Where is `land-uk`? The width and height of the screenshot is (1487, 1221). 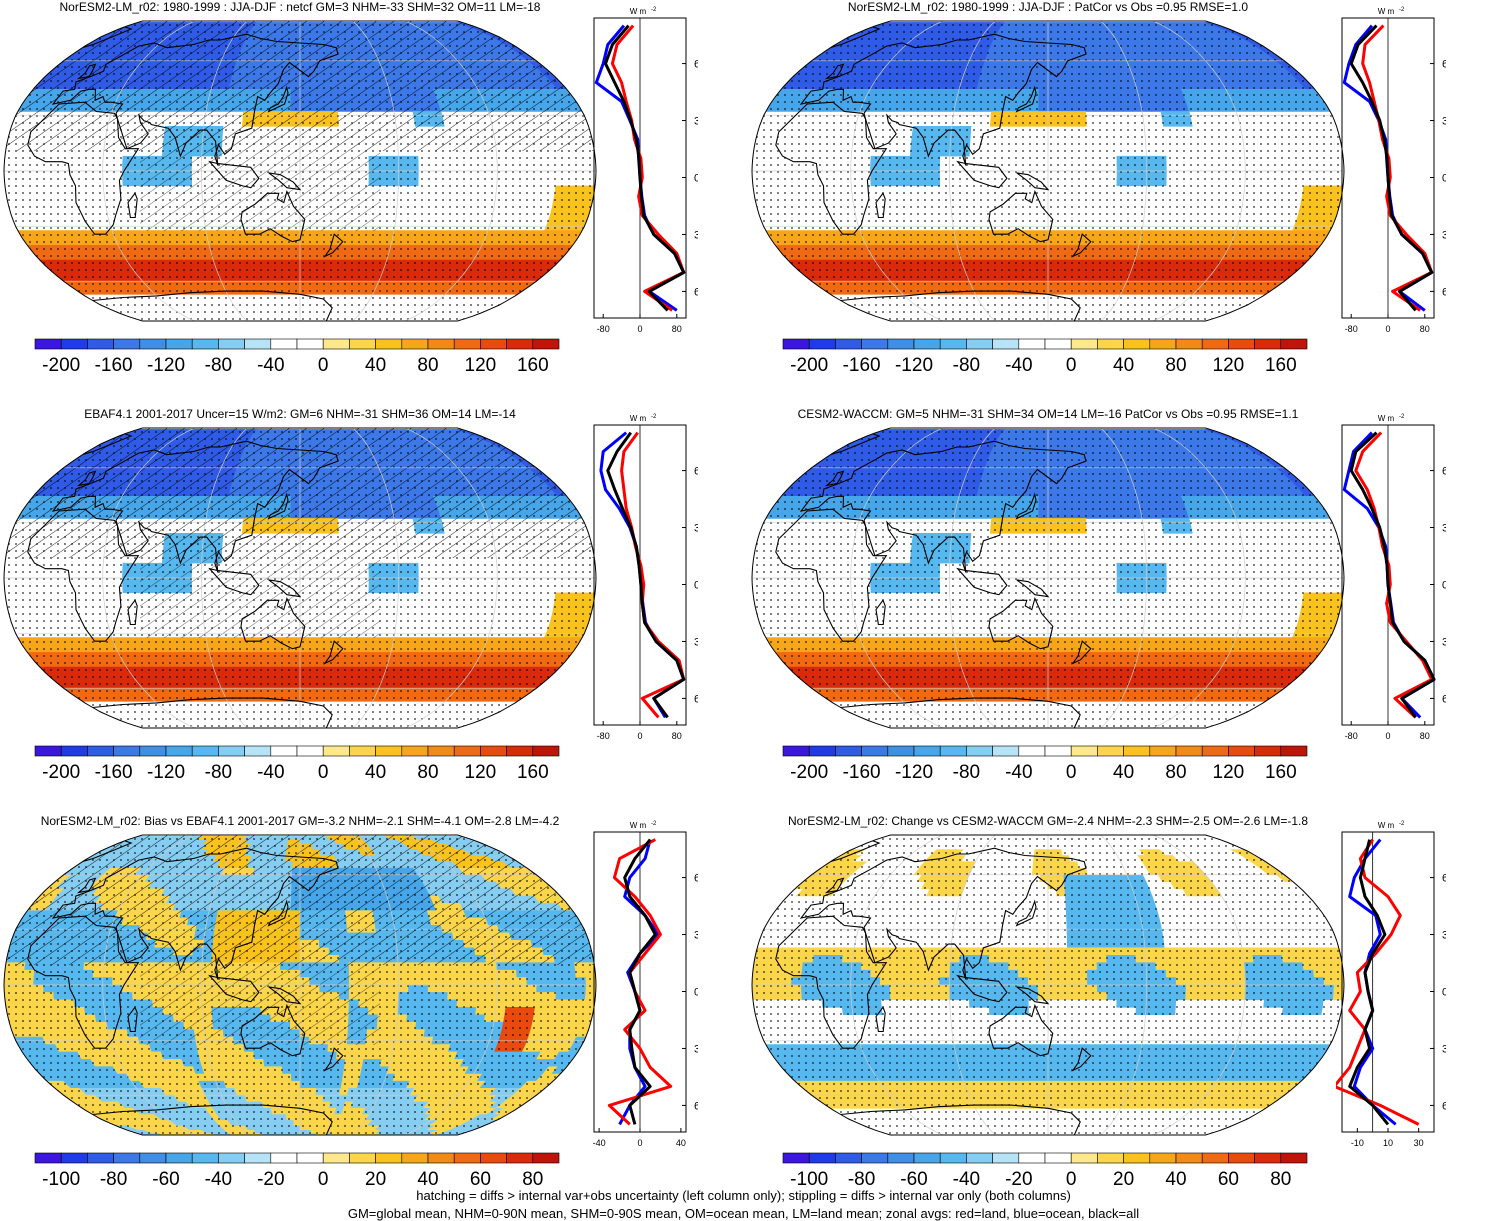
land-uk is located at coordinates (834, 478).